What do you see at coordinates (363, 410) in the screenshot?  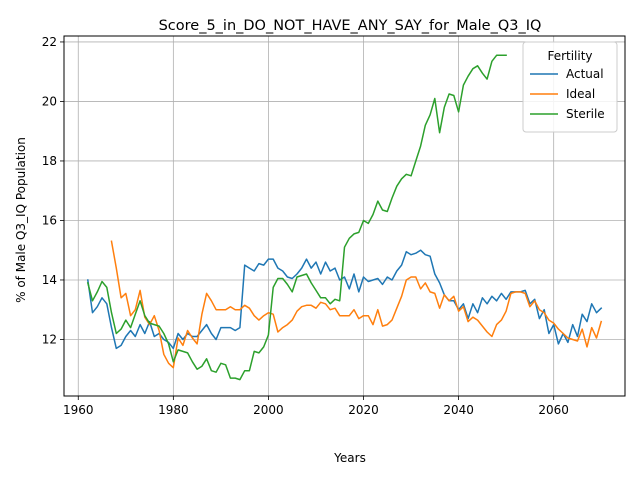 I see `x-tick-label: 2020` at bounding box center [363, 410].